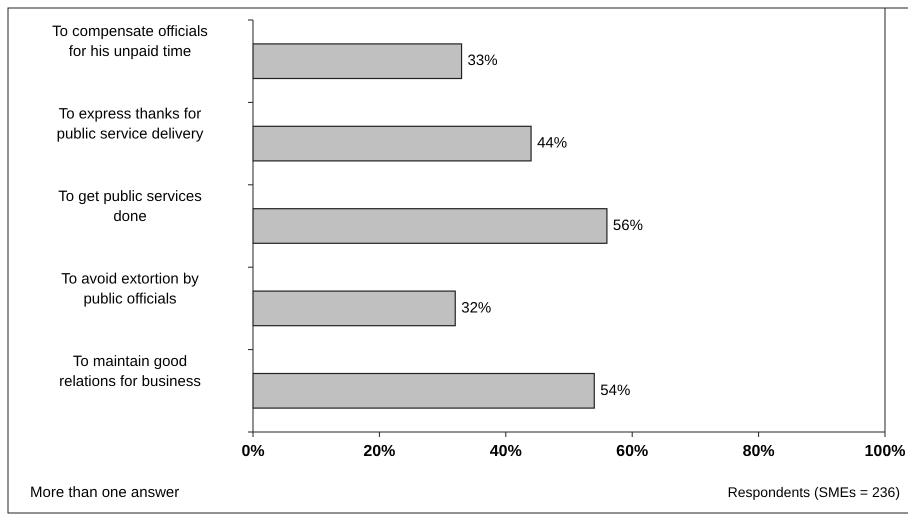  What do you see at coordinates (130, 124) in the screenshot?
I see `y-tick-label: To express thanks for public service delivery` at bounding box center [130, 124].